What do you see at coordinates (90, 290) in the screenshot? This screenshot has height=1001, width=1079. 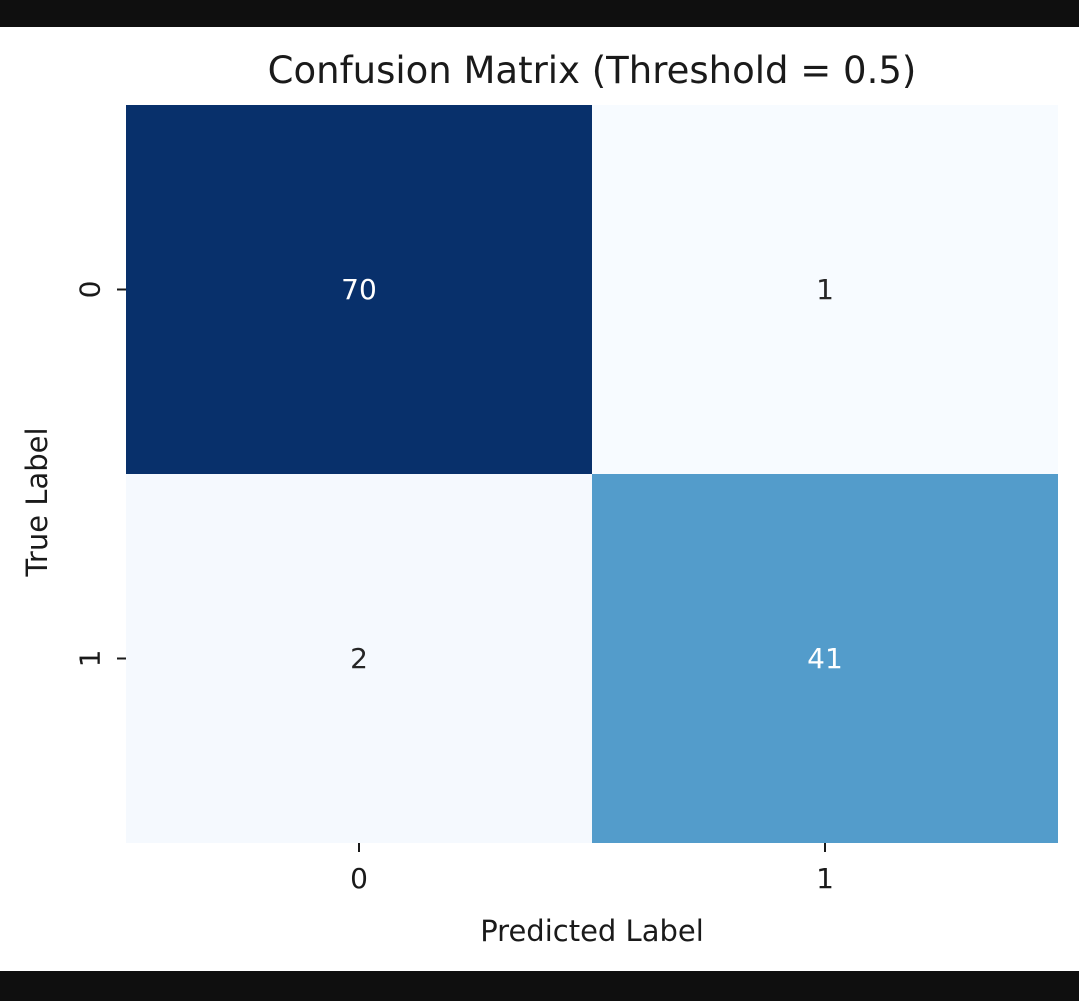 I see `y-tick-label-0: 0` at bounding box center [90, 290].